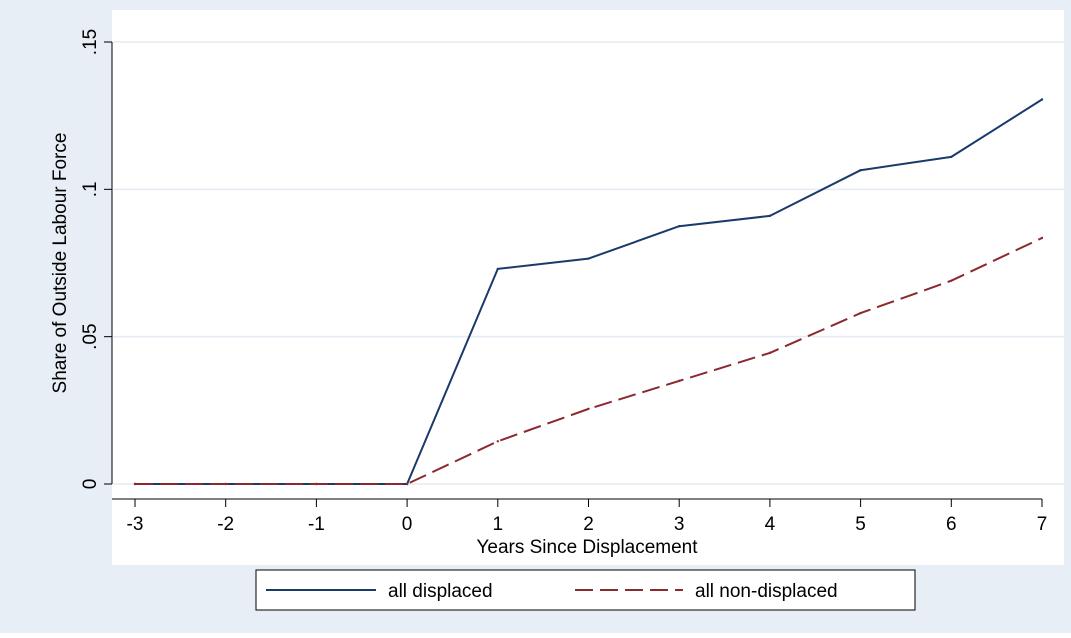 Image resolution: width=1071 pixels, height=638 pixels. Describe the element at coordinates (96, 259) in the screenshot. I see `y-ticks: 0 .05 .1 .15` at that location.